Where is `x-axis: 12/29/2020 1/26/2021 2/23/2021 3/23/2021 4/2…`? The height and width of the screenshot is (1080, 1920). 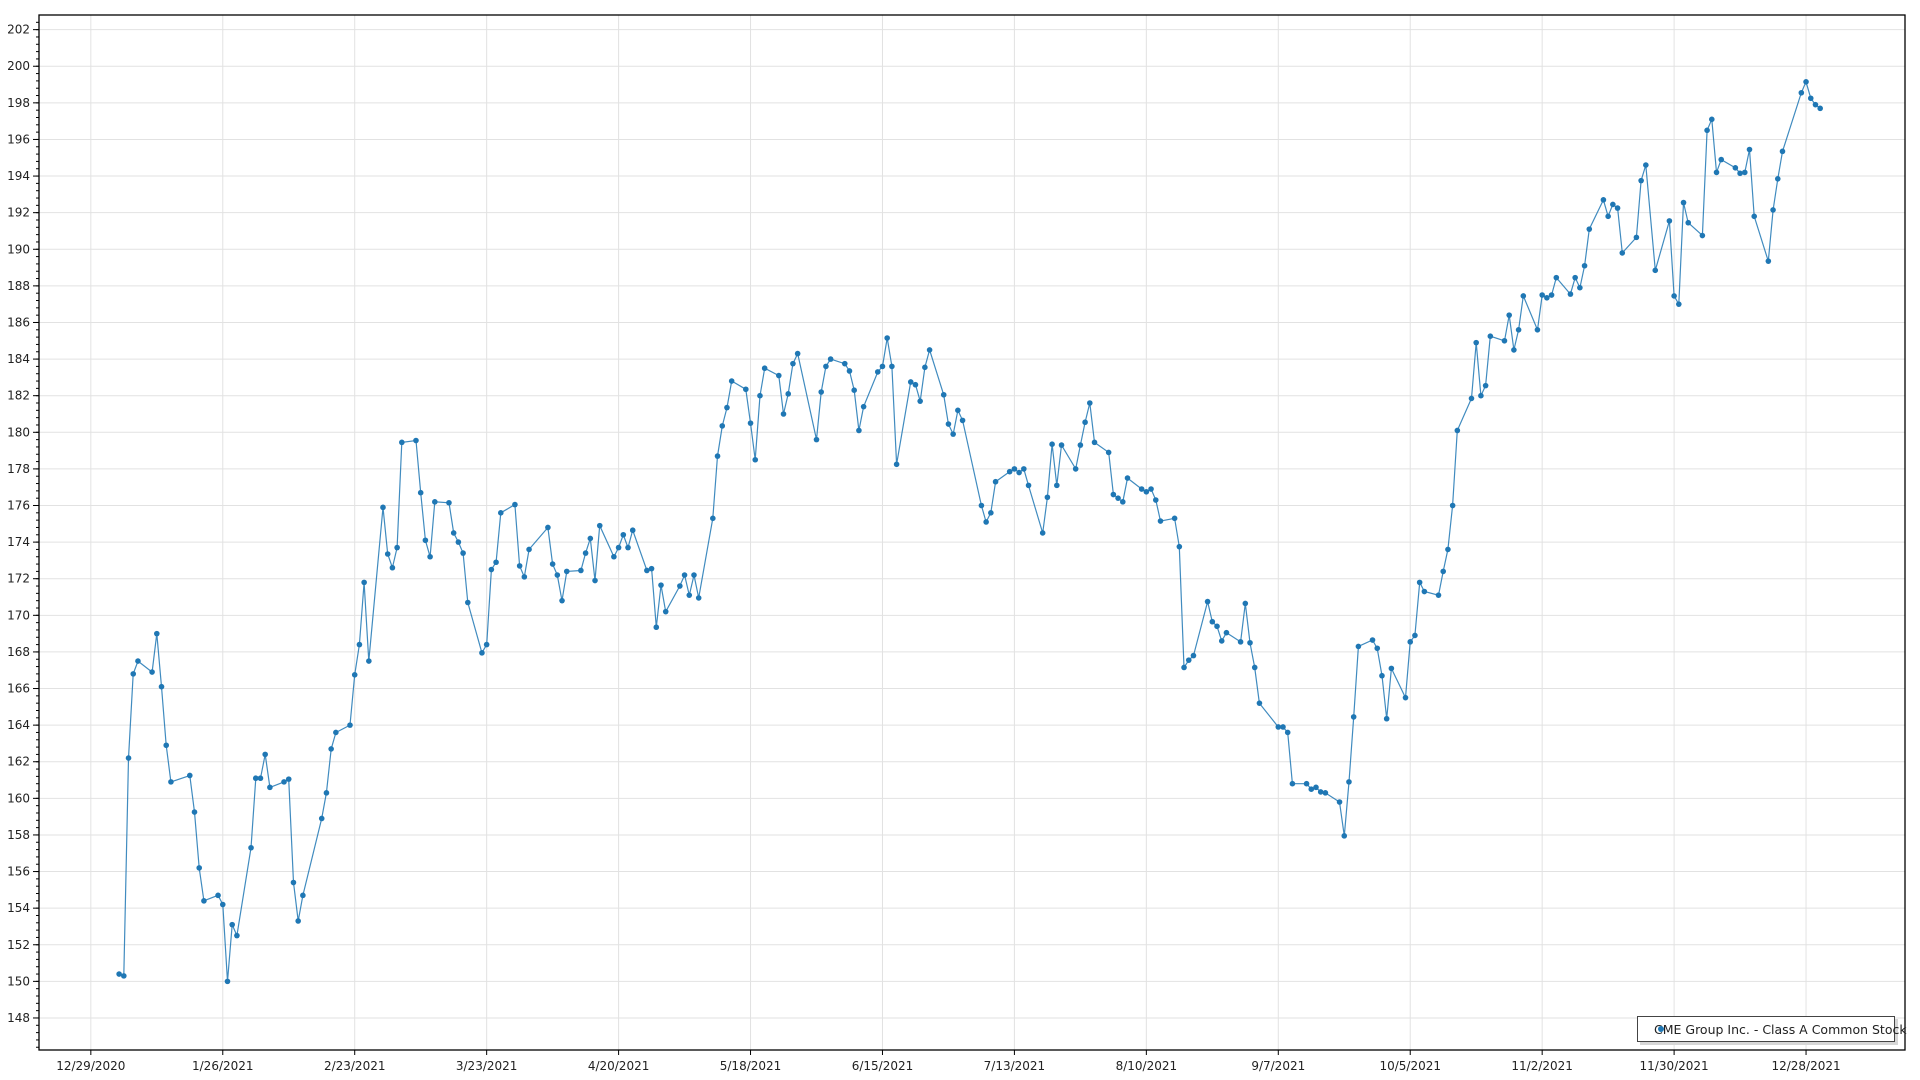
x-axis: 12/29/2020 1/26/2021 2/23/2021 3/23/2021 4/2… is located at coordinates (948, 1061).